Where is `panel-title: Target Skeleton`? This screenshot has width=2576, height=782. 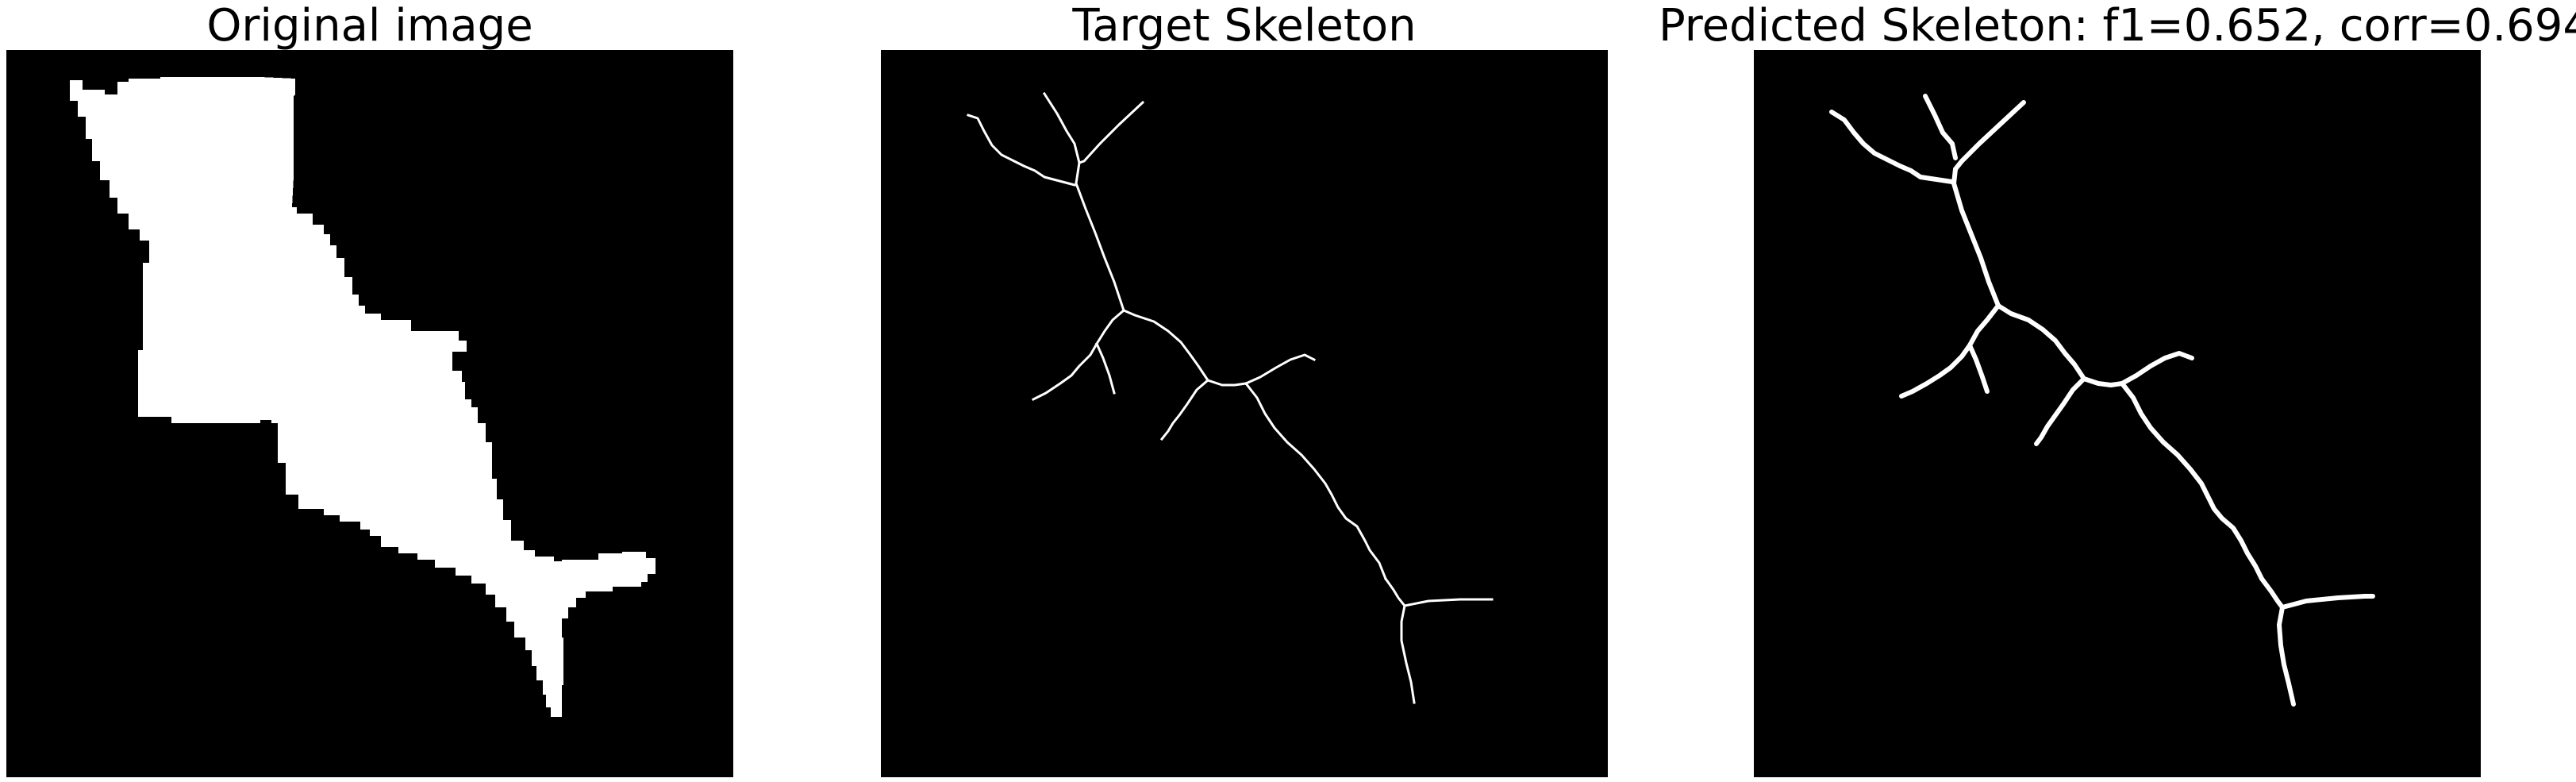
panel-title: Target Skeleton is located at coordinates (1244, 26).